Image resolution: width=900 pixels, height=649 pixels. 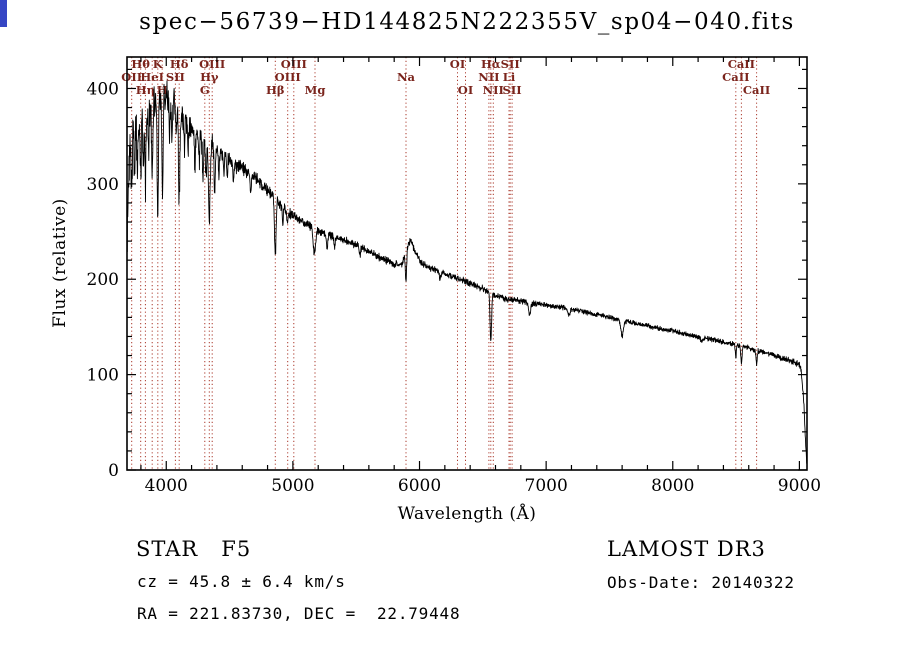 What do you see at coordinates (686, 549) in the screenshot?
I see `survey-label: LAMOST DR3` at bounding box center [686, 549].